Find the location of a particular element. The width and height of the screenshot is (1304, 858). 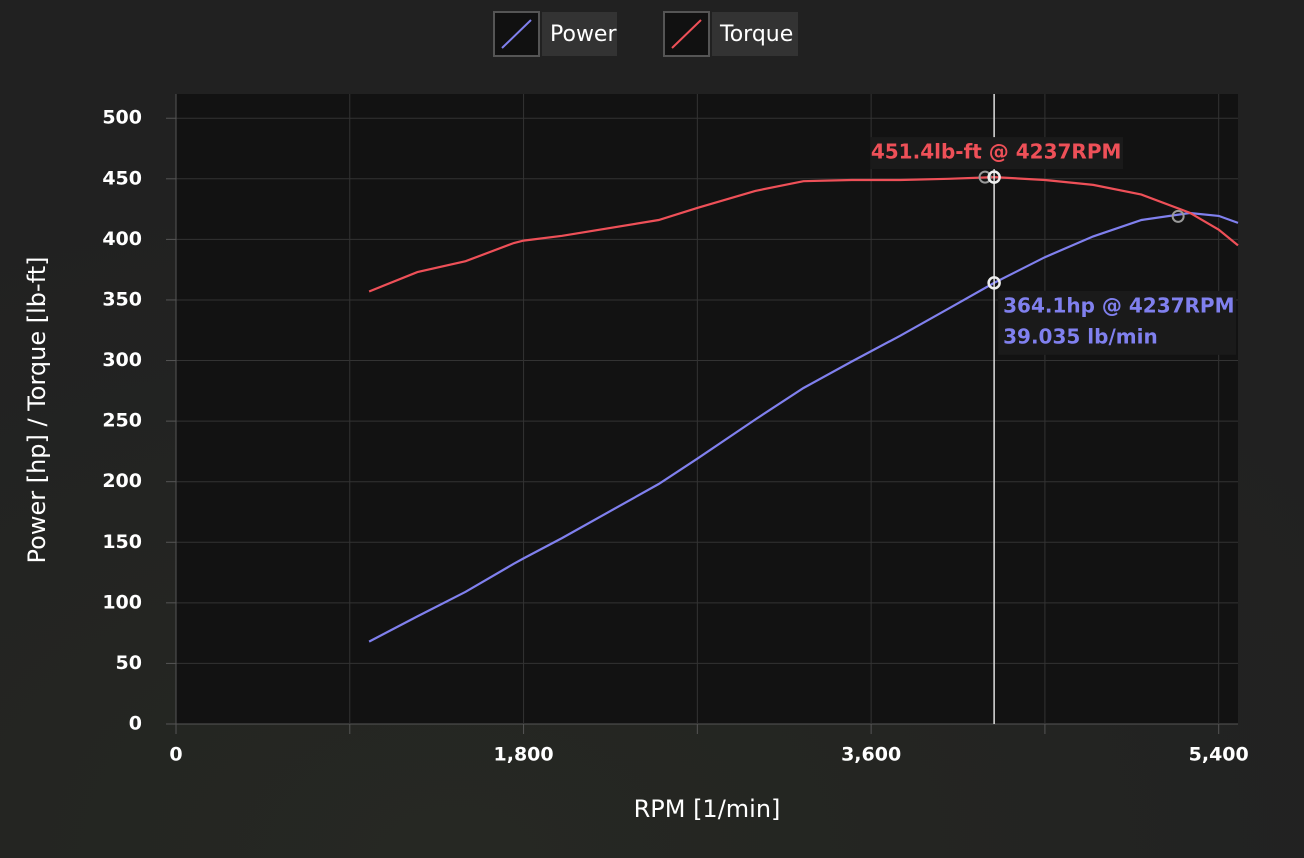

y-tick-label: 150 is located at coordinates (122, 542).